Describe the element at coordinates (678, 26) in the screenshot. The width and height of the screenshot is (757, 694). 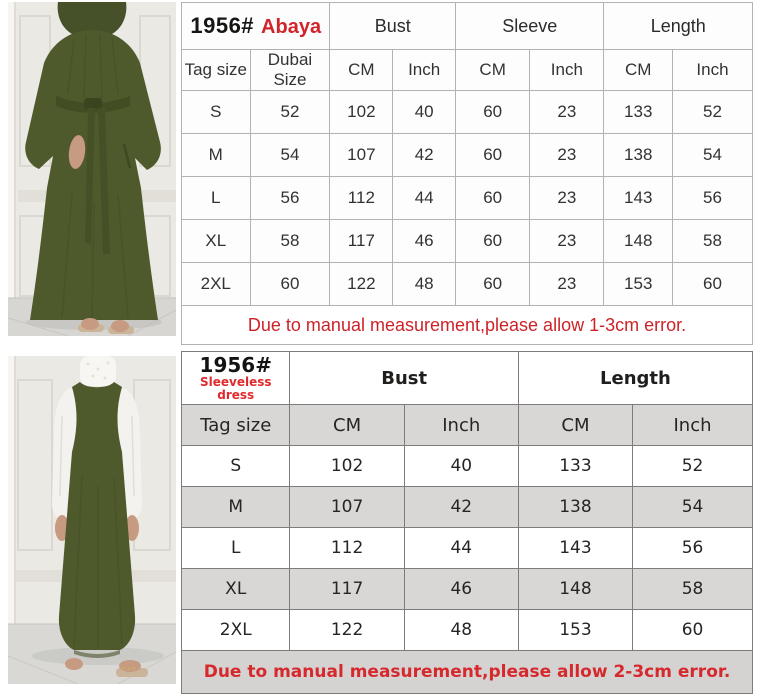
I see `group-header-length: Length` at that location.